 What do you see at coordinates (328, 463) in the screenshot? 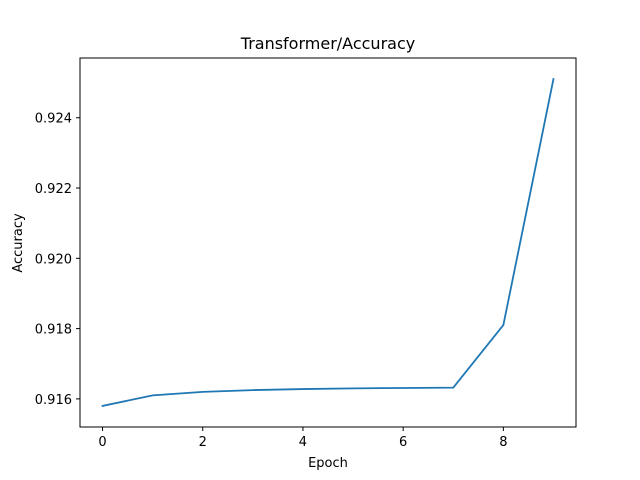
I see `x-axis-label: Epoch` at bounding box center [328, 463].